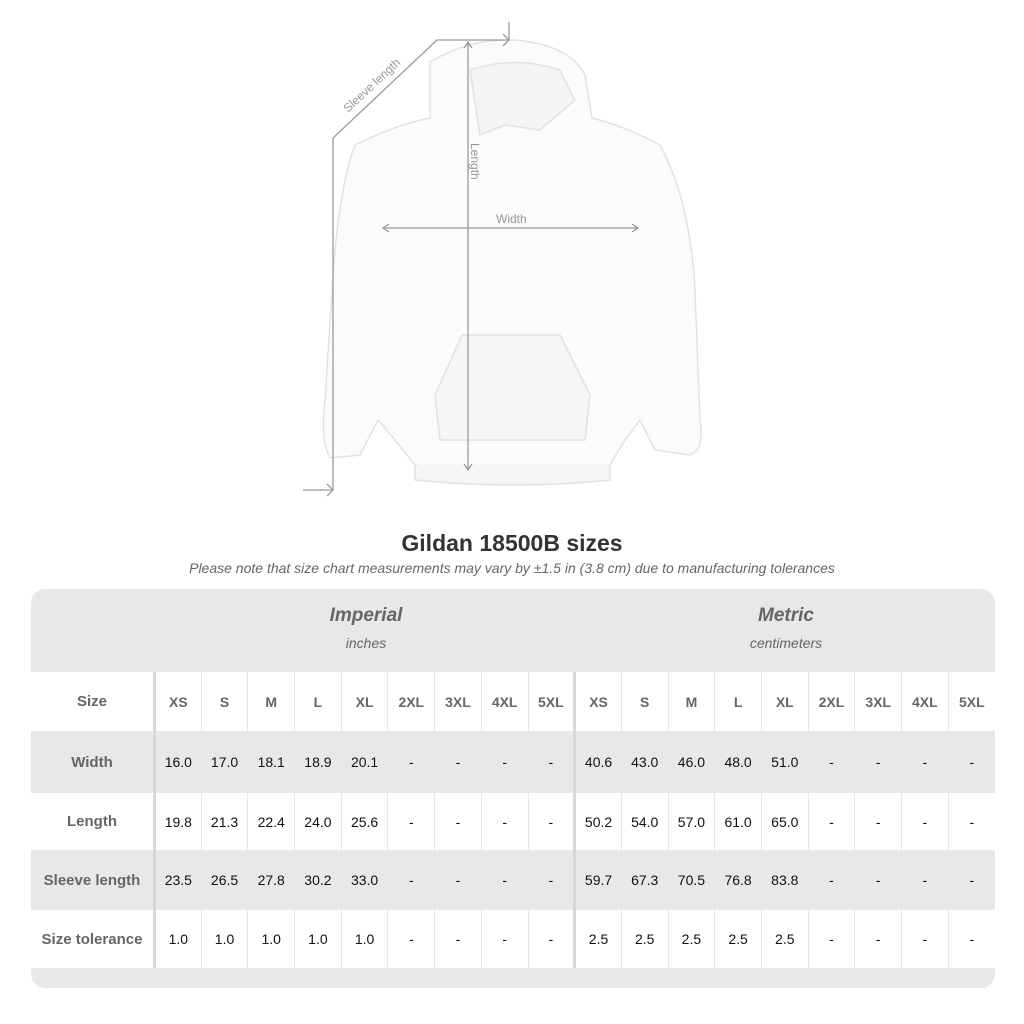 The width and height of the screenshot is (1024, 1024). Describe the element at coordinates (691, 762) in the screenshot. I see `metric-cell: 46.0` at that location.